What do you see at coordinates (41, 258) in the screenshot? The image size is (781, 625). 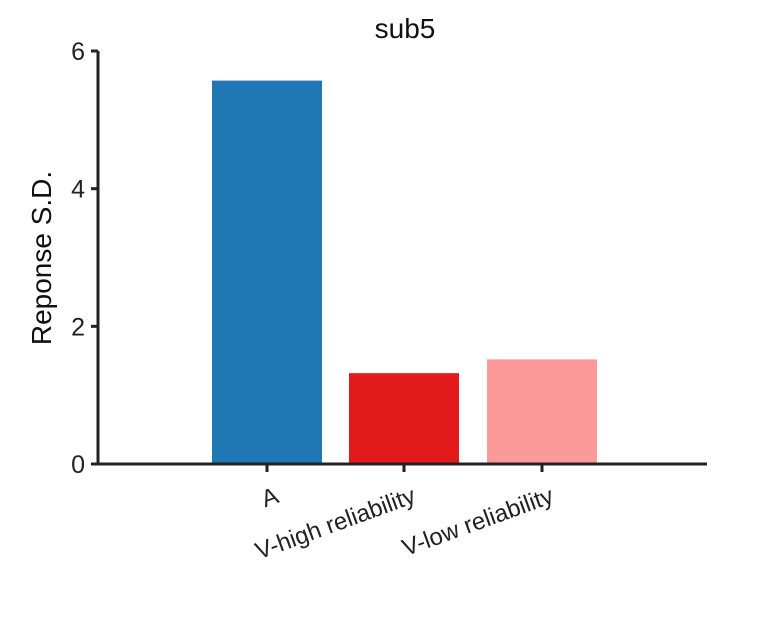 I see `y-axis-label: Reponse S.D.` at bounding box center [41, 258].